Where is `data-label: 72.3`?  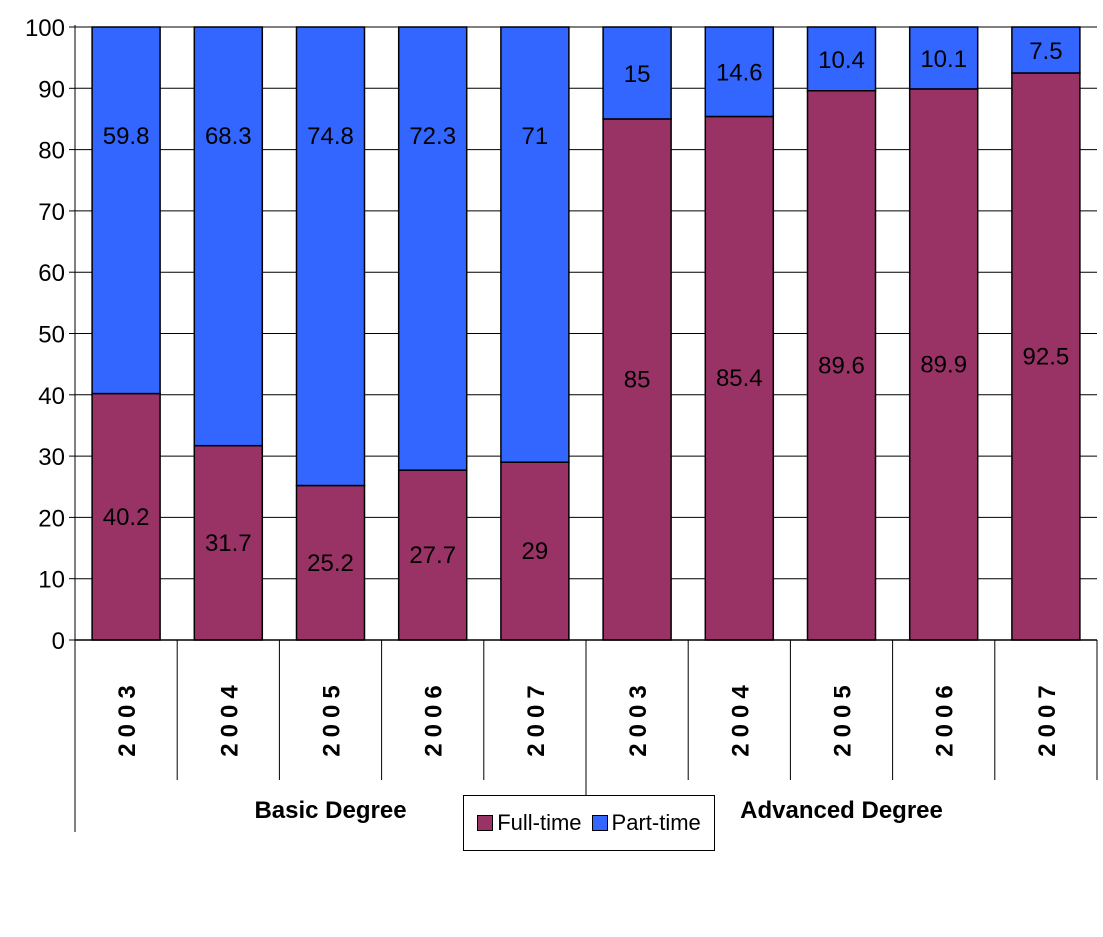 data-label: 72.3 is located at coordinates (432, 136).